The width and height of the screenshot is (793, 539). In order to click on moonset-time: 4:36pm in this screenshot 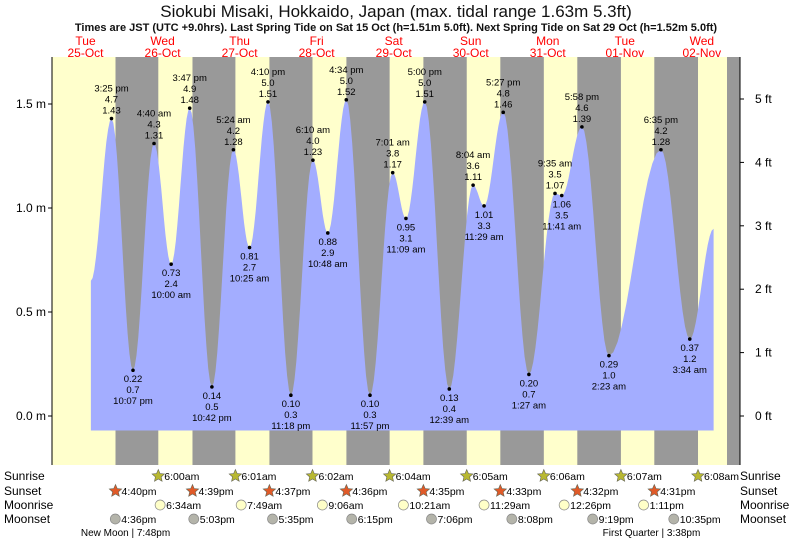, I will do `click(138, 520)`.